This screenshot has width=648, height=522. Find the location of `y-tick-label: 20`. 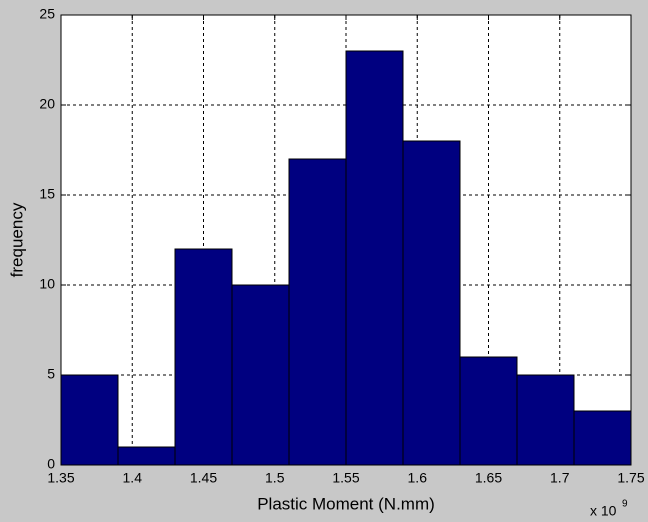

y-tick-label: 20 is located at coordinates (47, 104).